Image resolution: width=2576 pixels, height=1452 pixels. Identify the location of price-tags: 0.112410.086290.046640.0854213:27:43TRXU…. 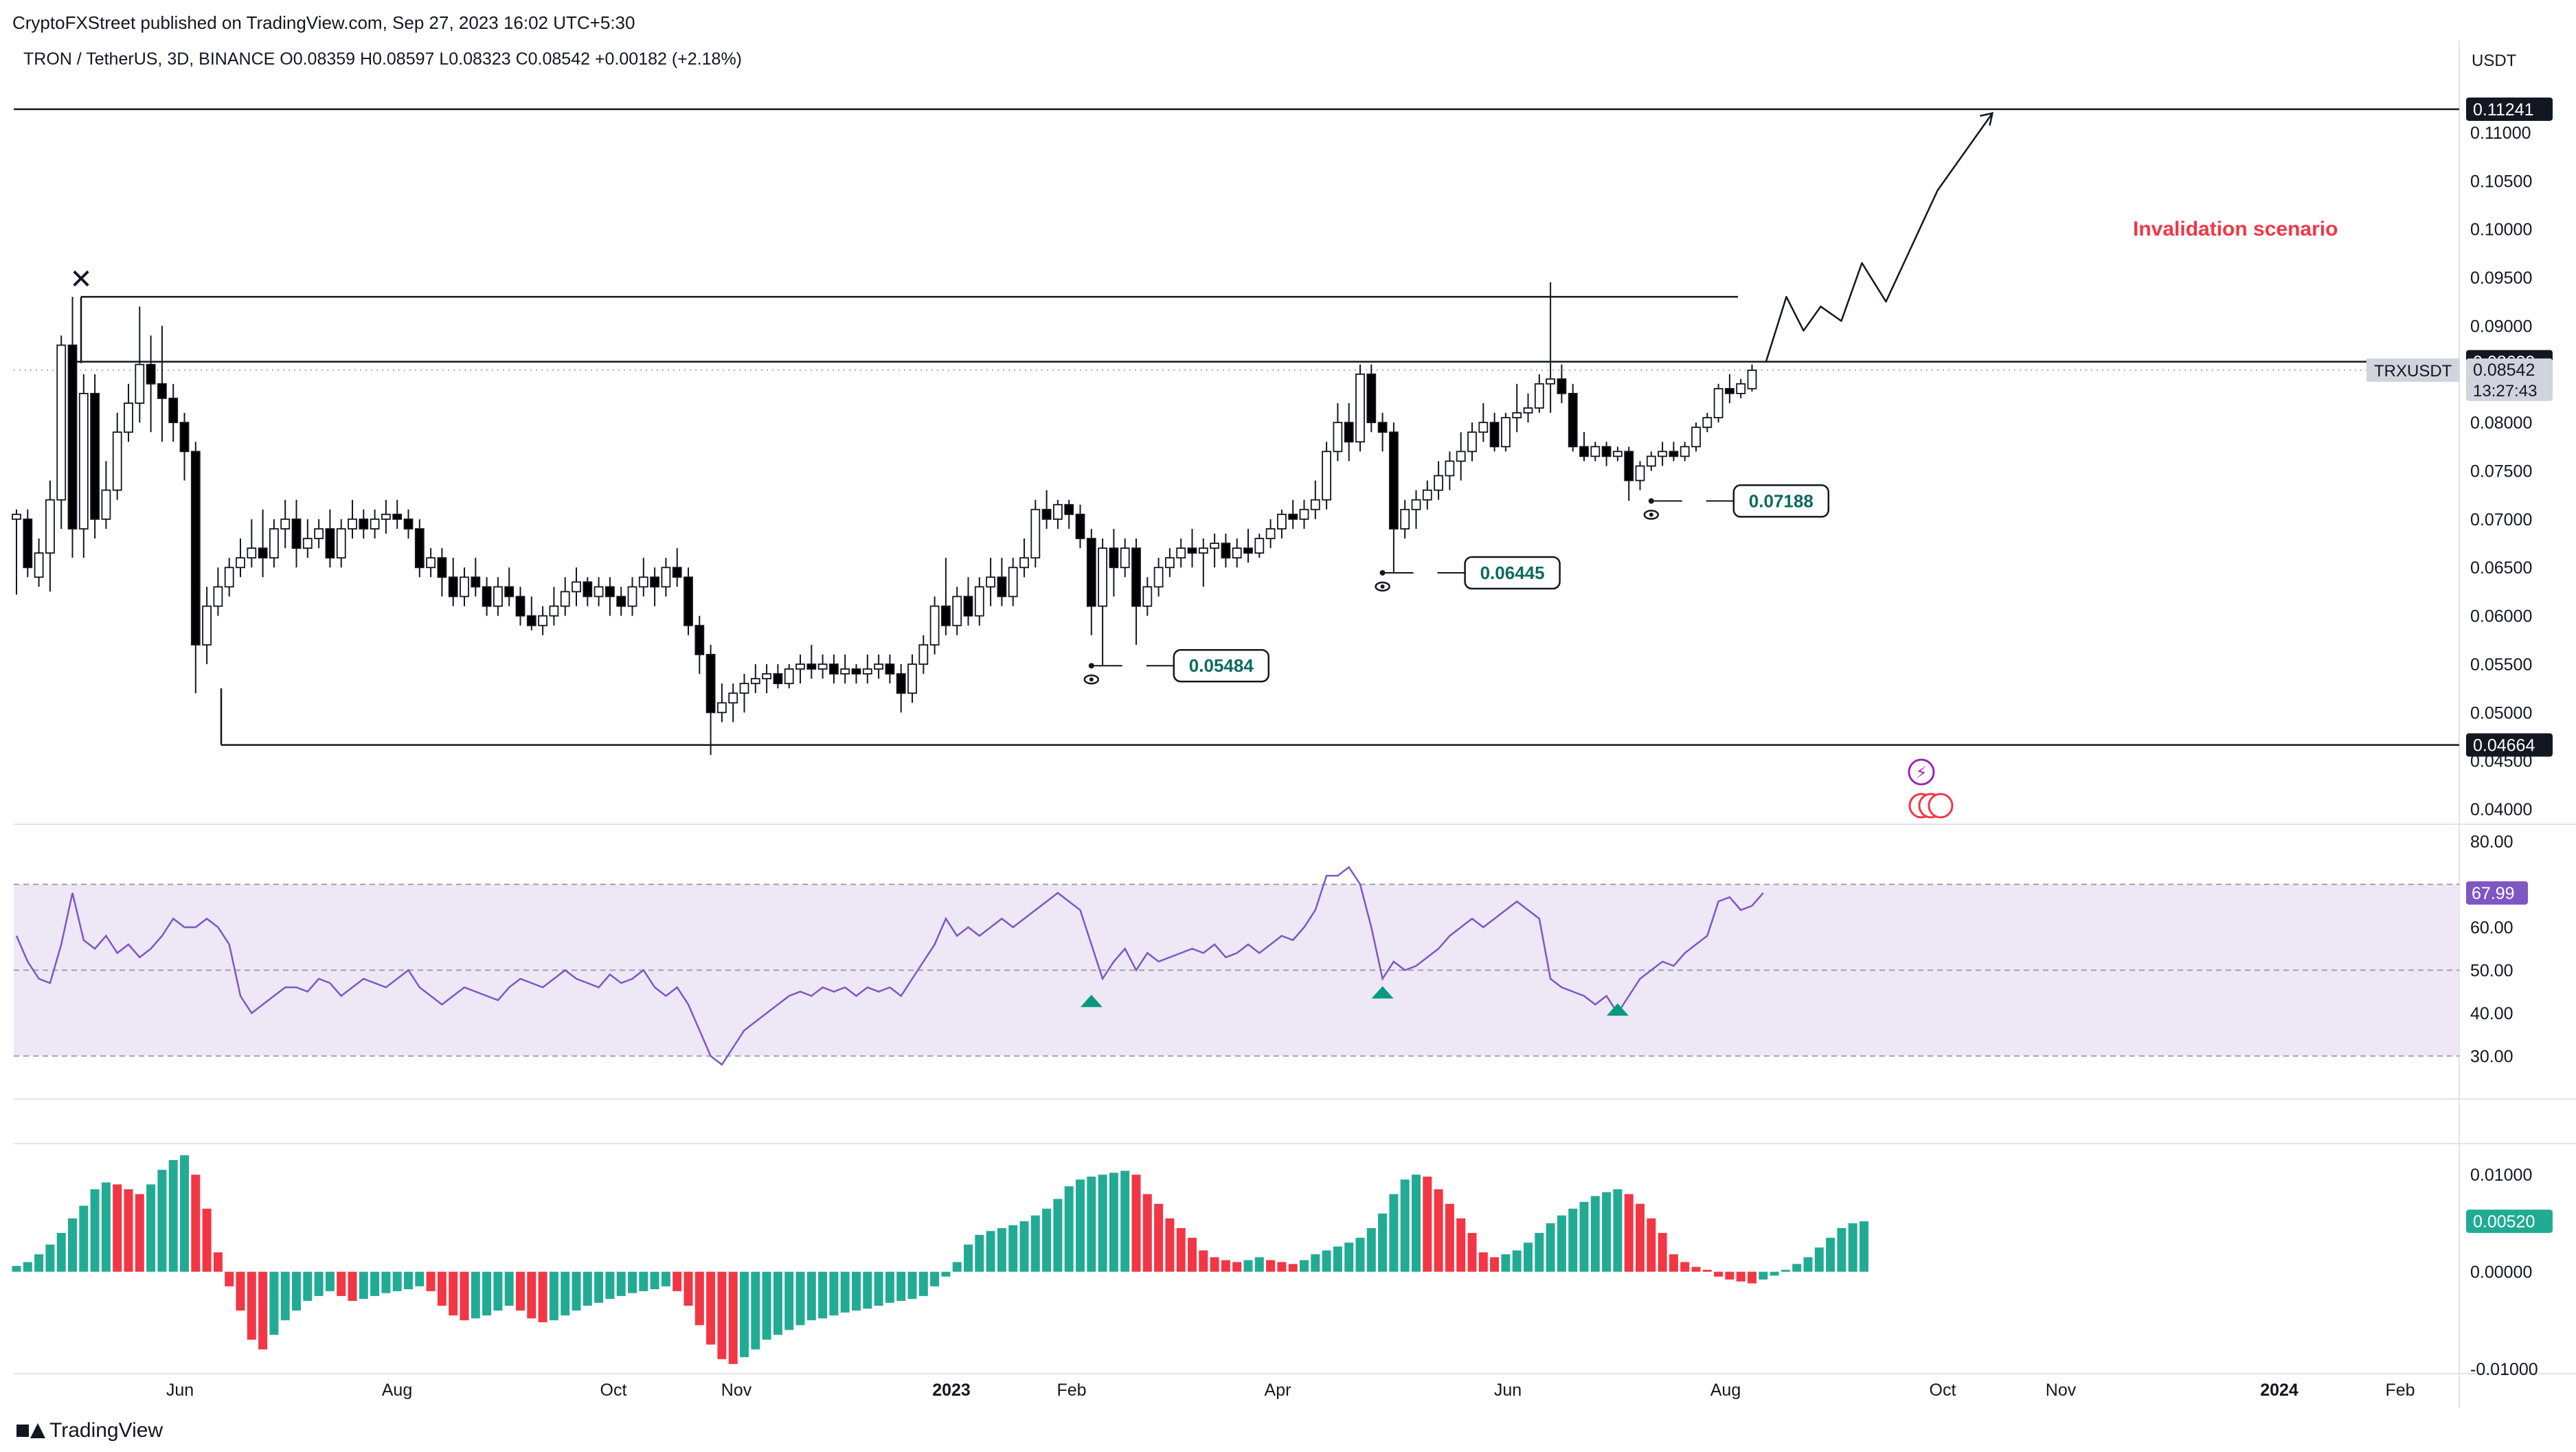
(2459, 665).